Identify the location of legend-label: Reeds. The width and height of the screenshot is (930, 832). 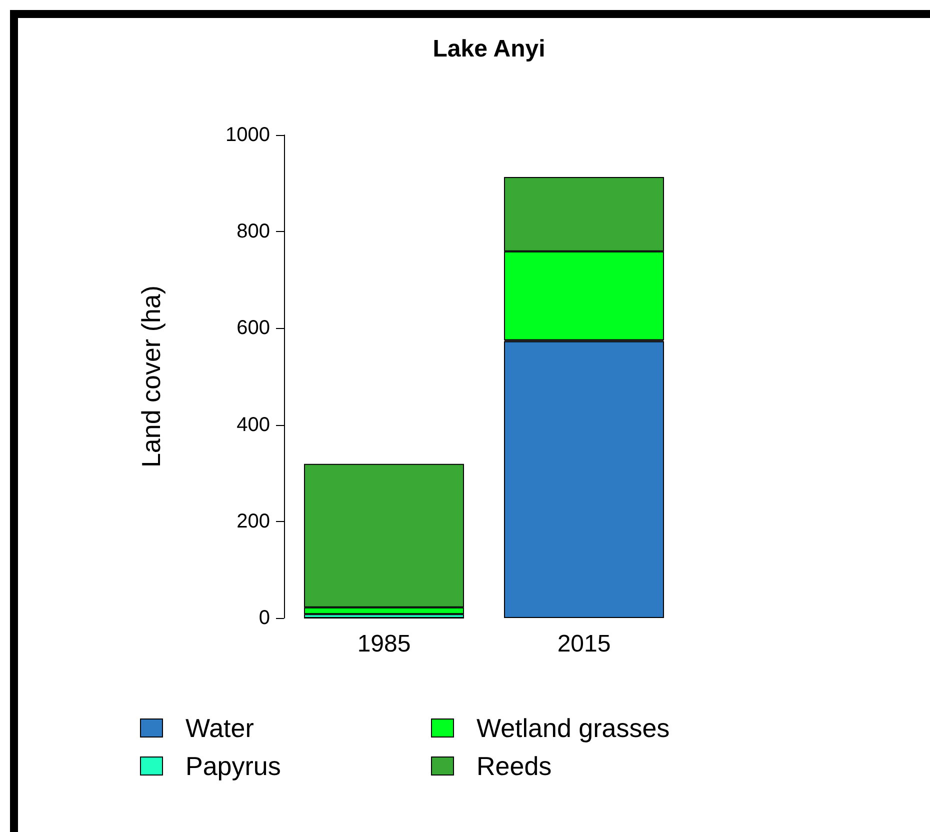
(514, 766).